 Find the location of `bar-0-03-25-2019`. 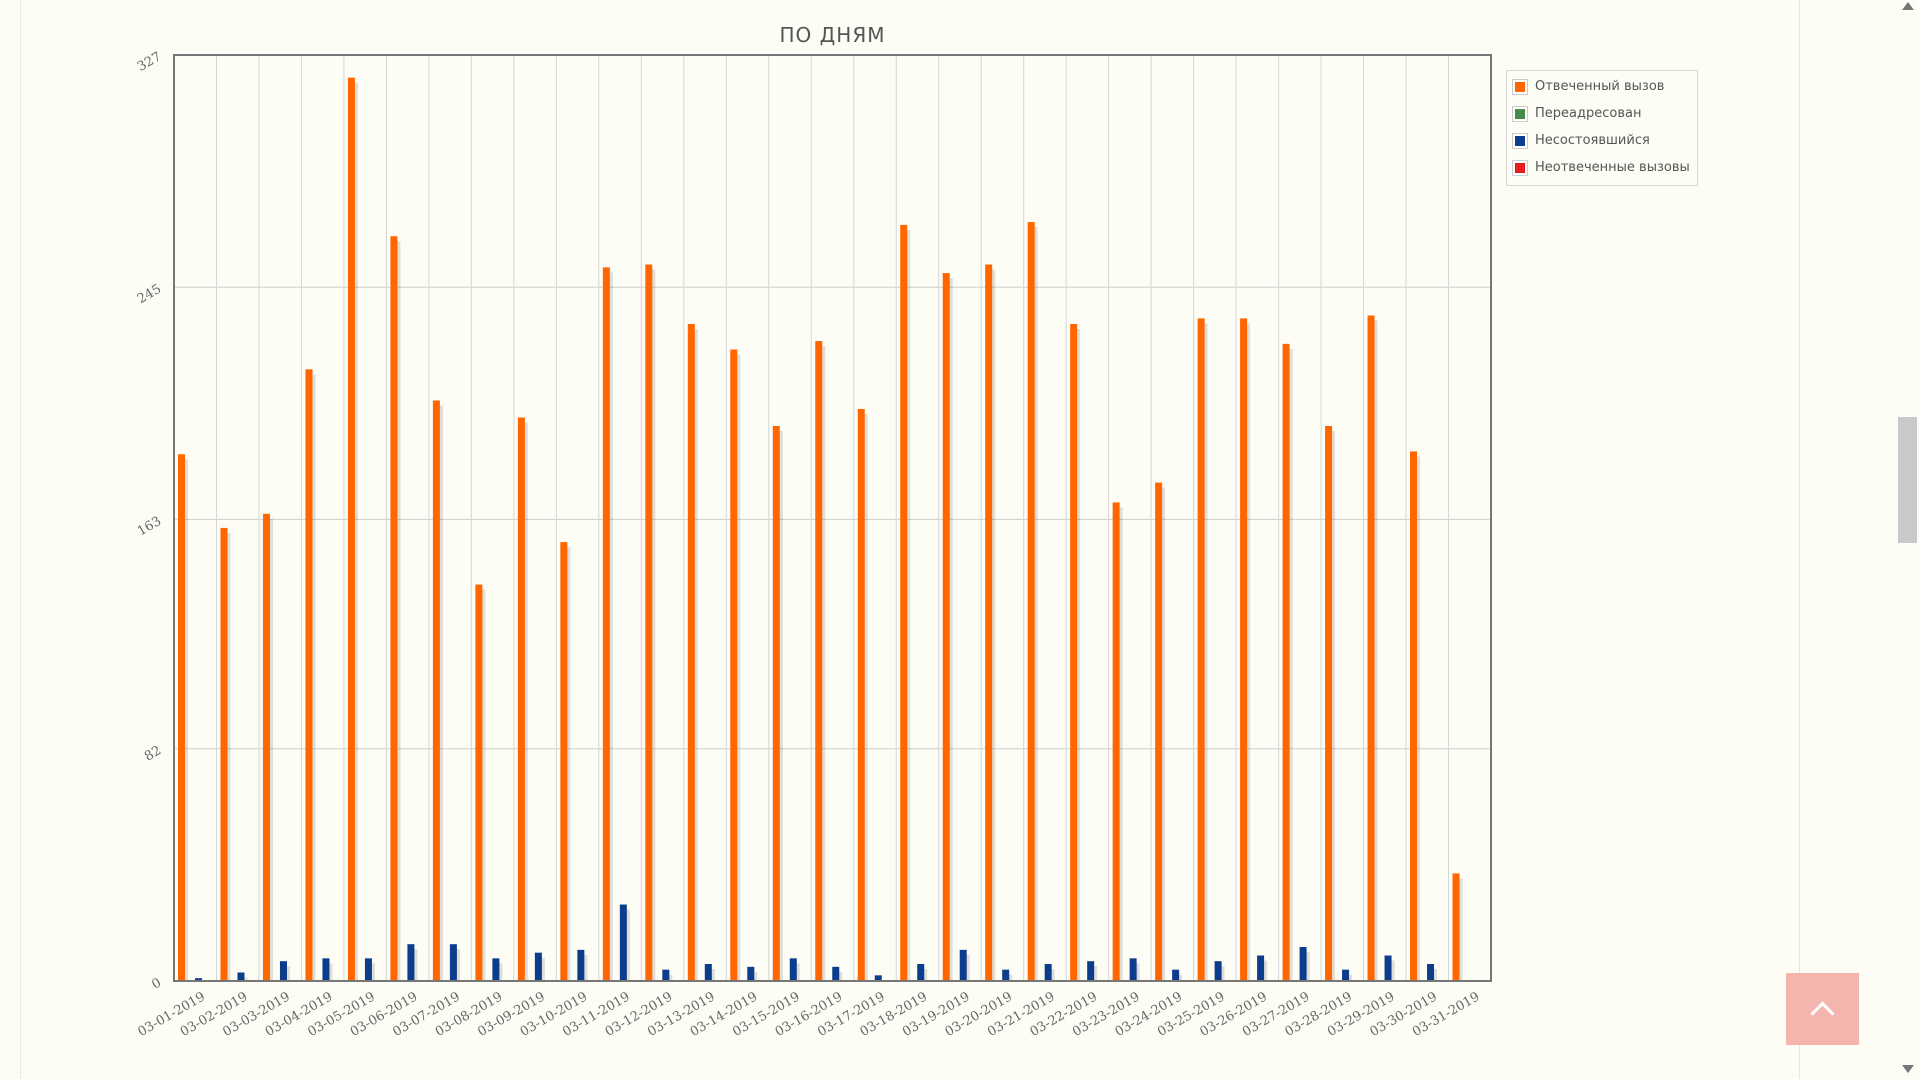

bar-0-03-25-2019 is located at coordinates (1201, 649).